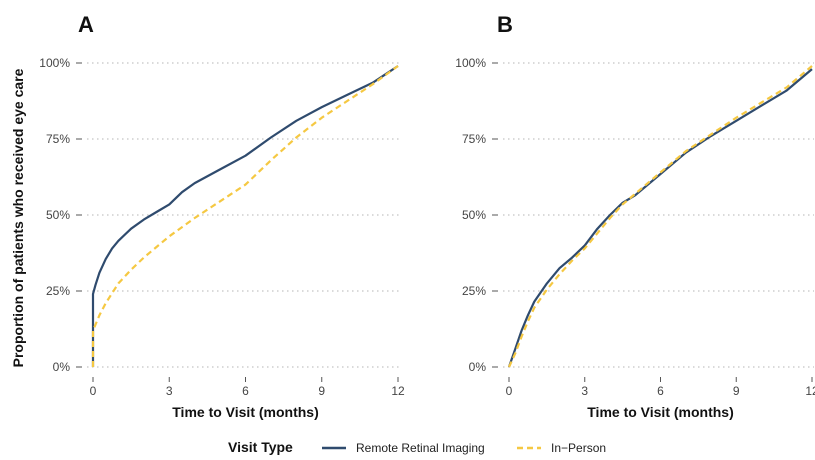 Image resolution: width=815 pixels, height=460 pixels. Describe the element at coordinates (86, 24) in the screenshot. I see `panel-label: A` at that location.